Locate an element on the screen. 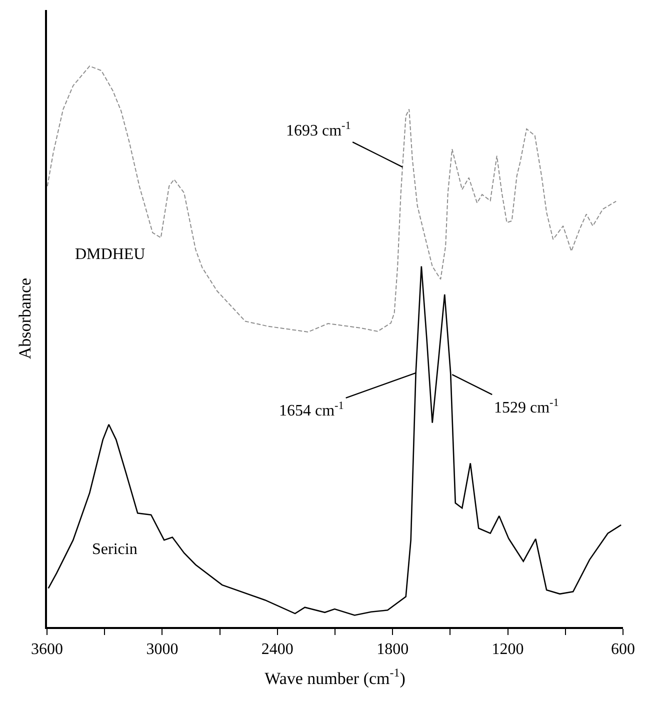 The image size is (645, 715). series-label: DMDHEU is located at coordinates (110, 254).